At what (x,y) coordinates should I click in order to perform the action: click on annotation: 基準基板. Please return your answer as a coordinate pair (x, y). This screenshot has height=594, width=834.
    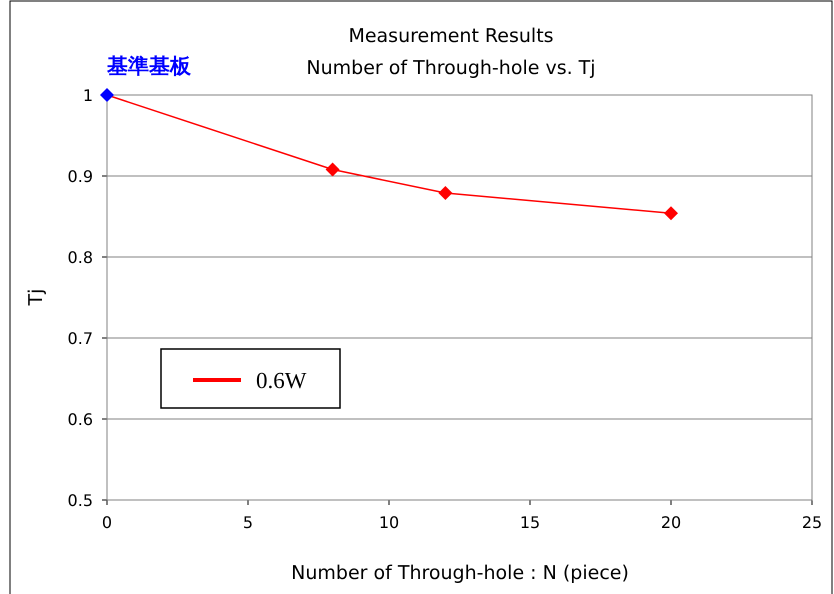
    Looking at the image, I should click on (149, 66).